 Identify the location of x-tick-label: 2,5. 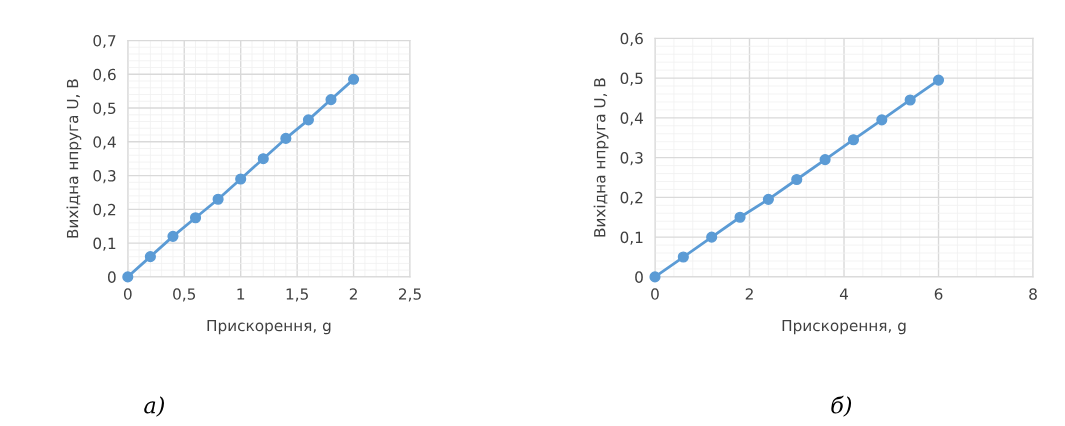
(410, 295).